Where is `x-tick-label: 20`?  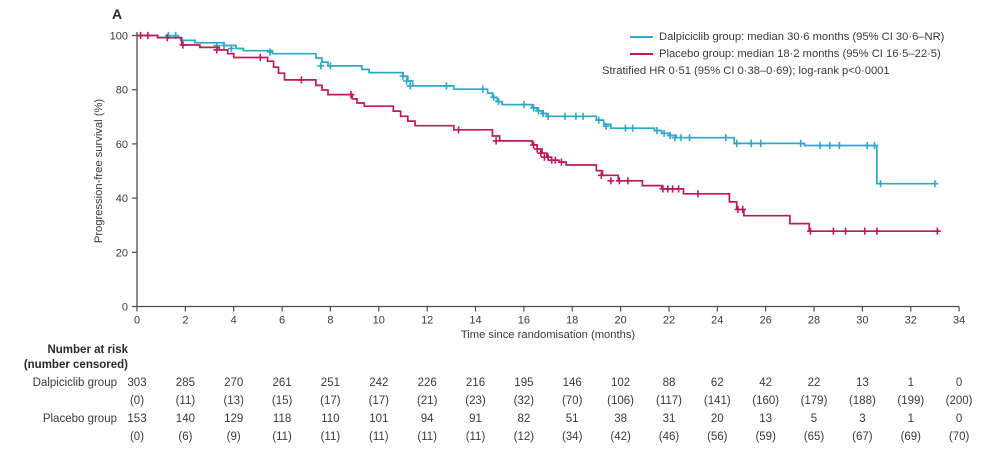
x-tick-label: 20 is located at coordinates (620, 321).